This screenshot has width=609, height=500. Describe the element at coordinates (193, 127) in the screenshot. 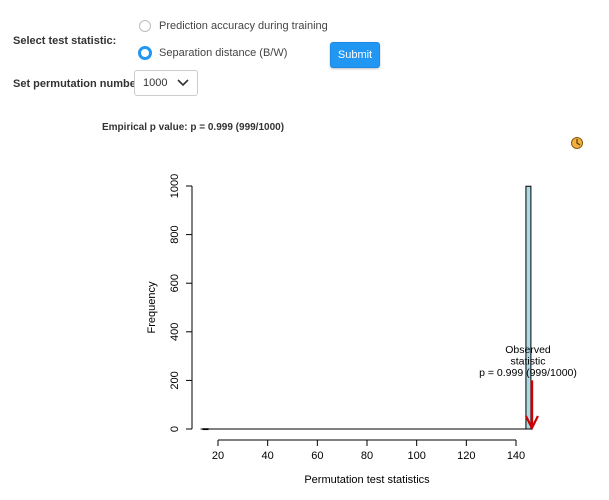

I see `p-value-text: Empirical p value: p = 0.999 (999/1000)` at that location.